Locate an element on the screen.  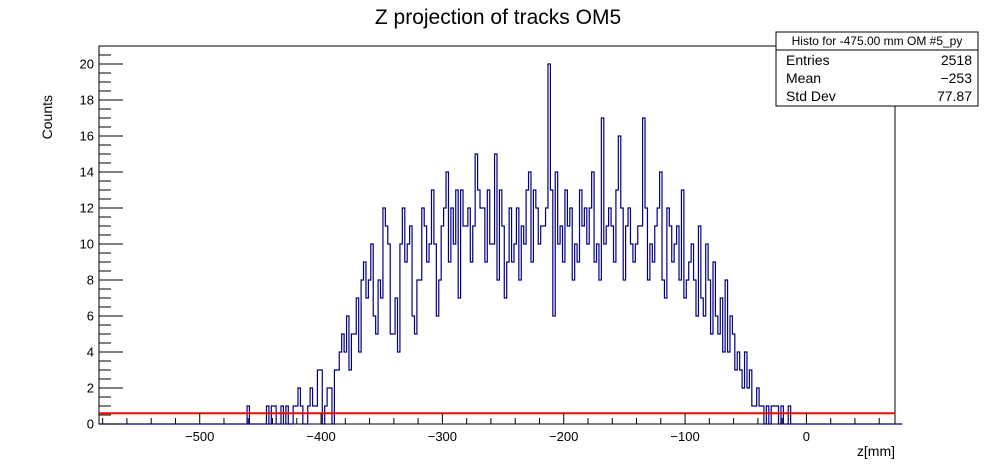
x-tick-label: −500 is located at coordinates (199, 436).